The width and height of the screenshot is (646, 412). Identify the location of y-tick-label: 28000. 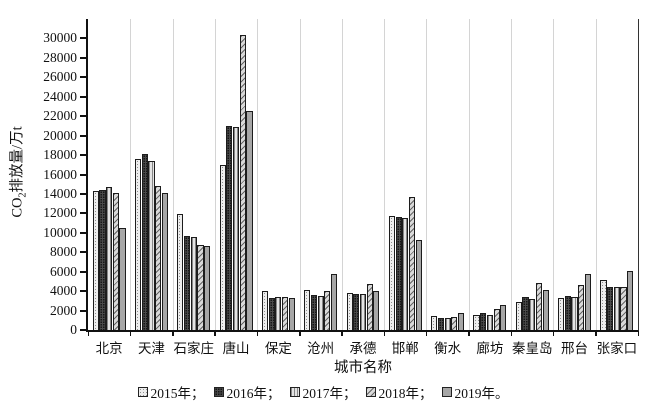
(60, 57).